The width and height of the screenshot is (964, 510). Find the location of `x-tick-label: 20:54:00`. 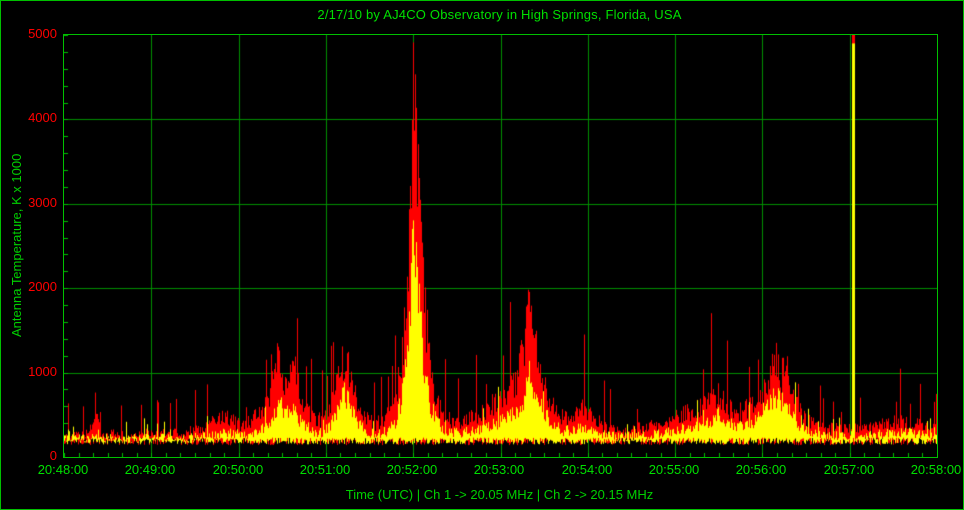

x-tick-label: 20:54:00 is located at coordinates (587, 469).